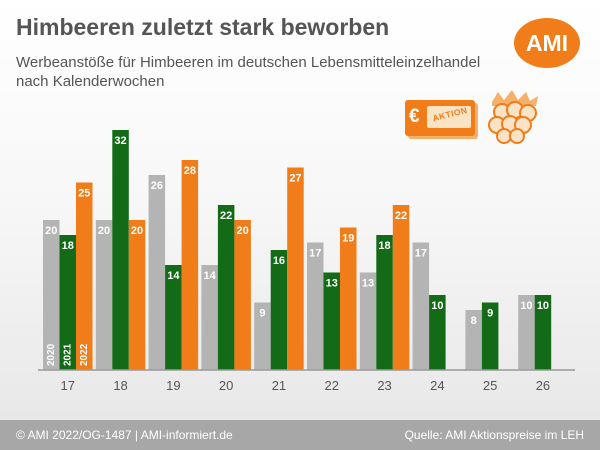 This screenshot has height=450, width=600. Describe the element at coordinates (279, 310) in the screenshot. I see `bar-2021-kw21` at that location.